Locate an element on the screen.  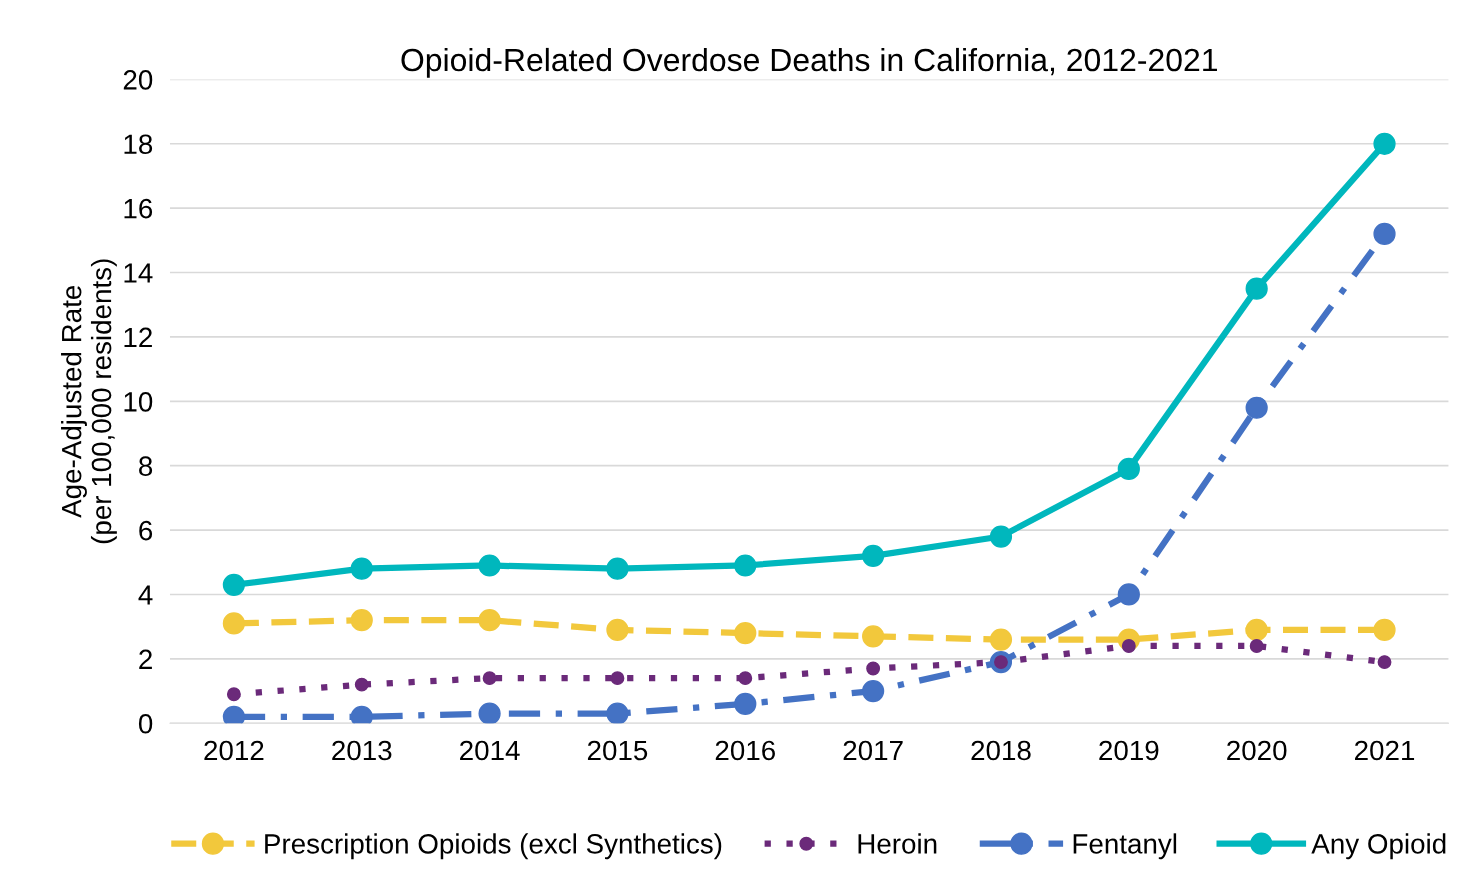
y-tick-label: 8 is located at coordinates (146, 466).